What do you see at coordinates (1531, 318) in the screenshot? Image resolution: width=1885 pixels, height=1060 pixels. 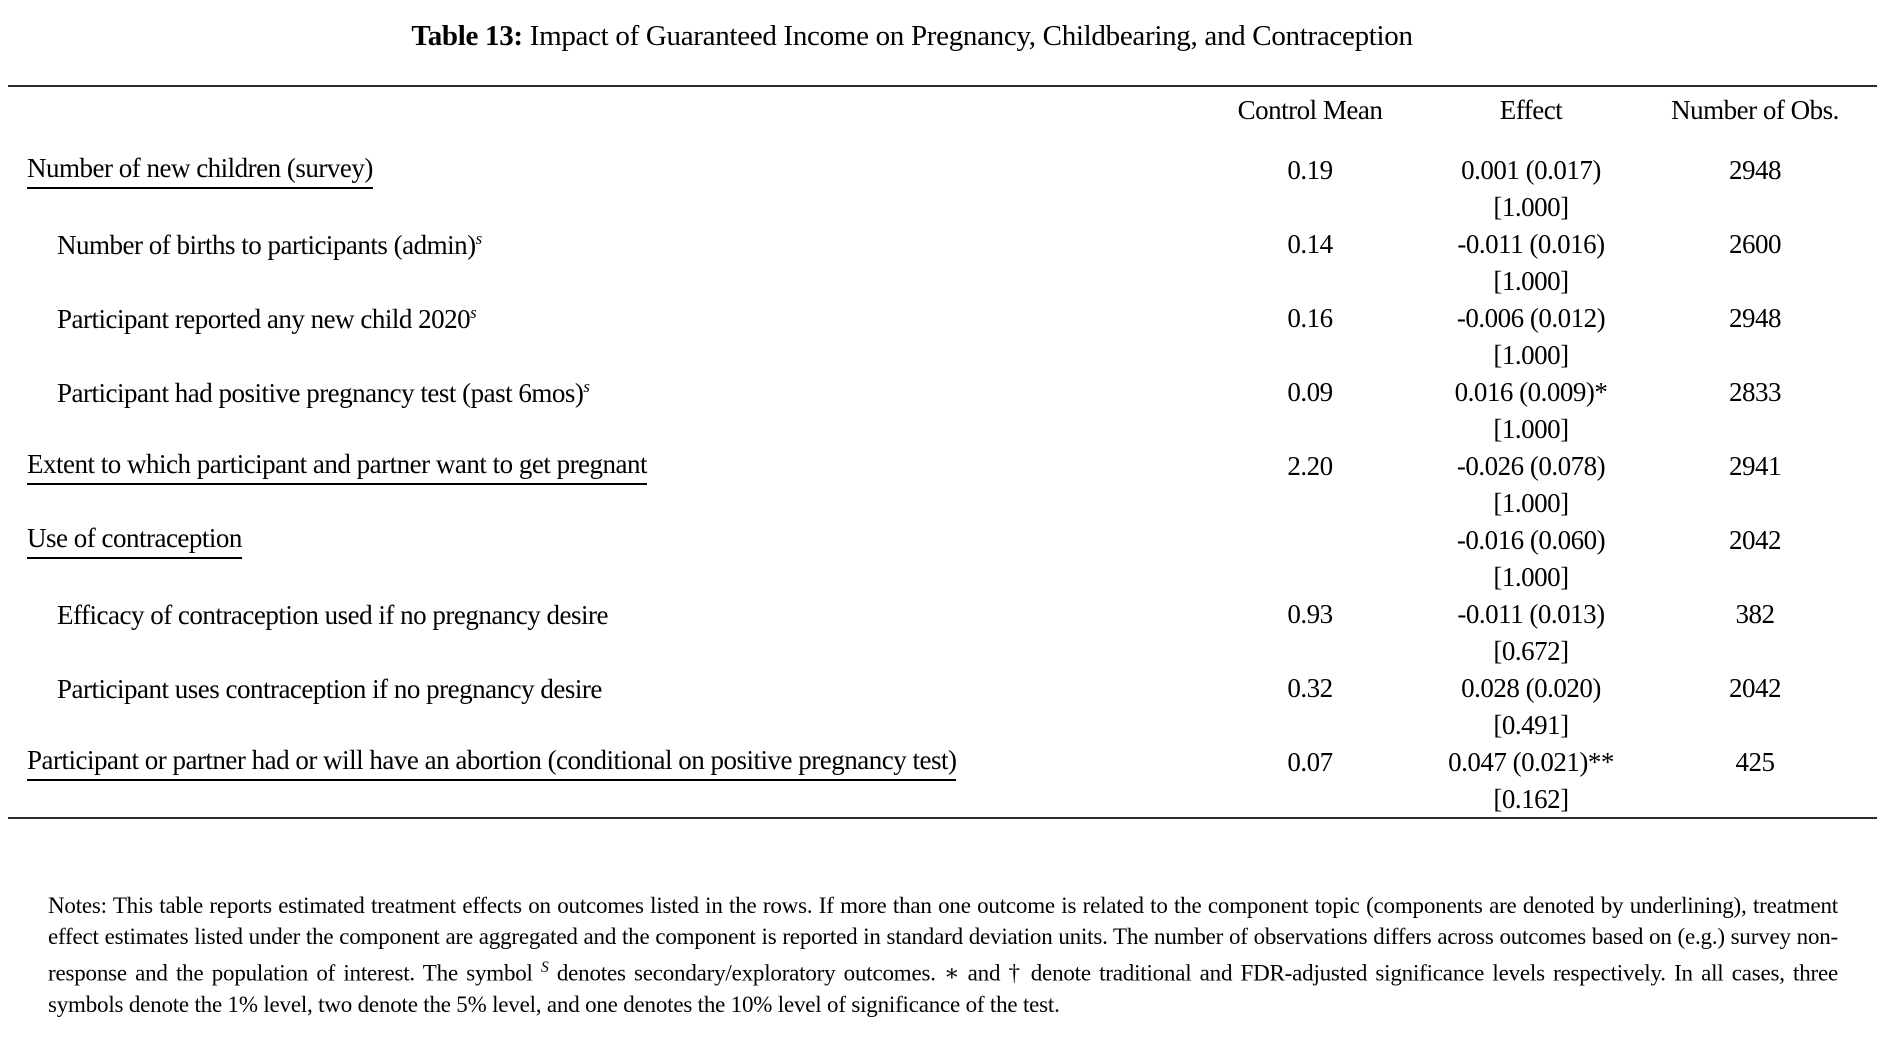 I see `effect-value: -0.006 (0.012)` at bounding box center [1531, 318].